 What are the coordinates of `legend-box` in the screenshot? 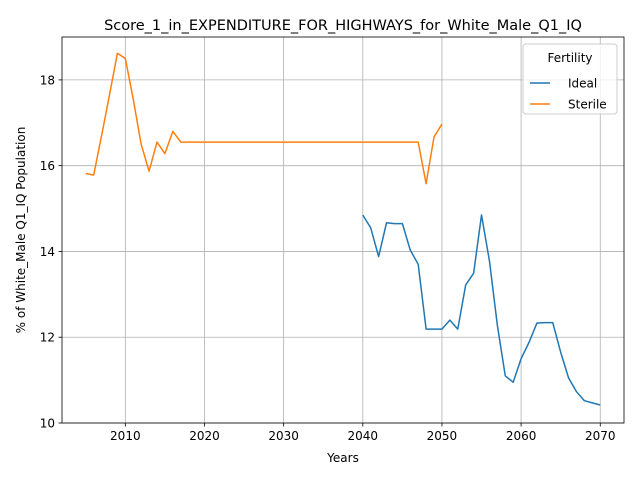 It's located at (570, 79).